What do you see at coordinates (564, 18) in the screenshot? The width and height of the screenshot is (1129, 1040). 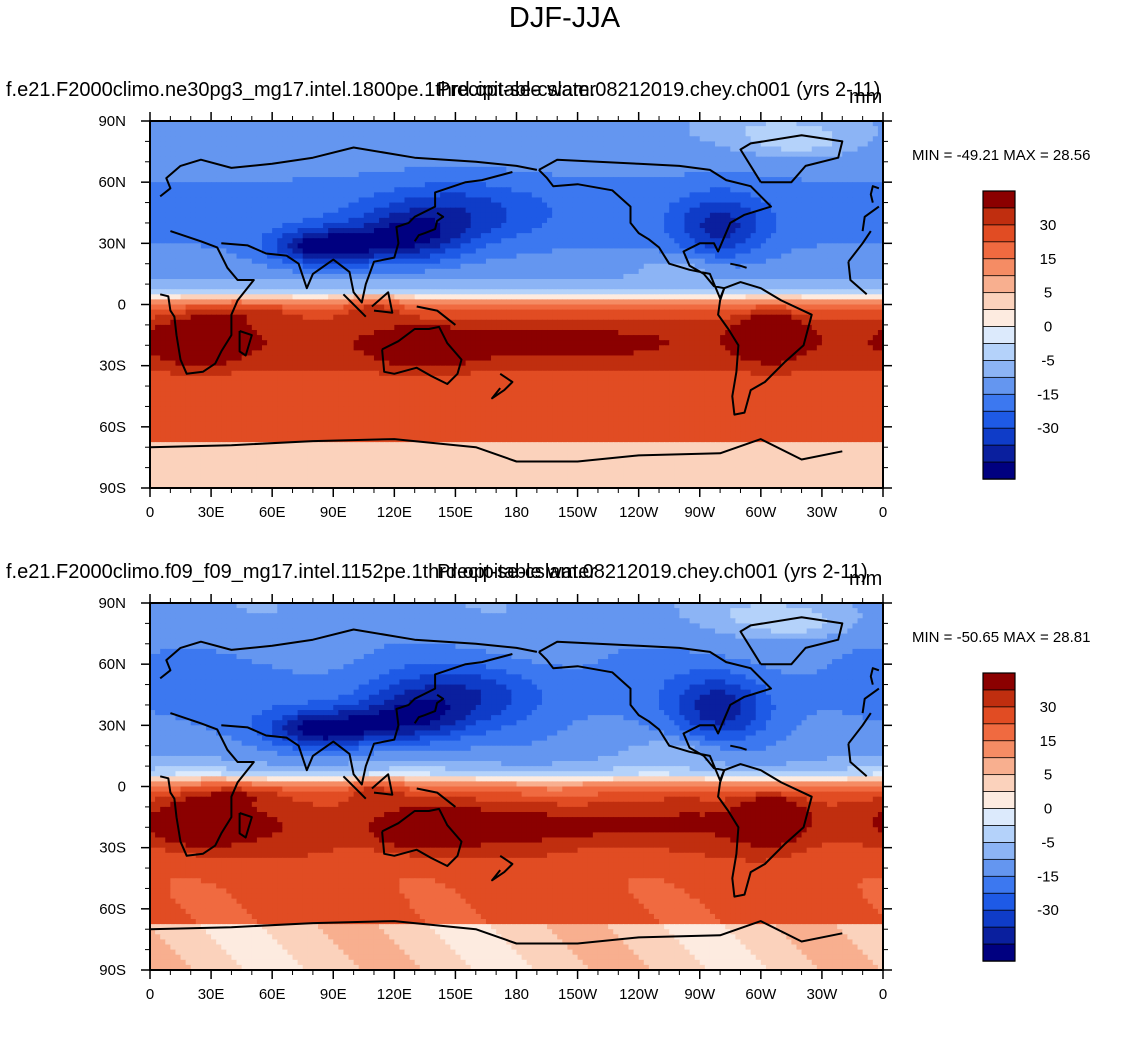 I see `page-title: DJF-JJA` at bounding box center [564, 18].